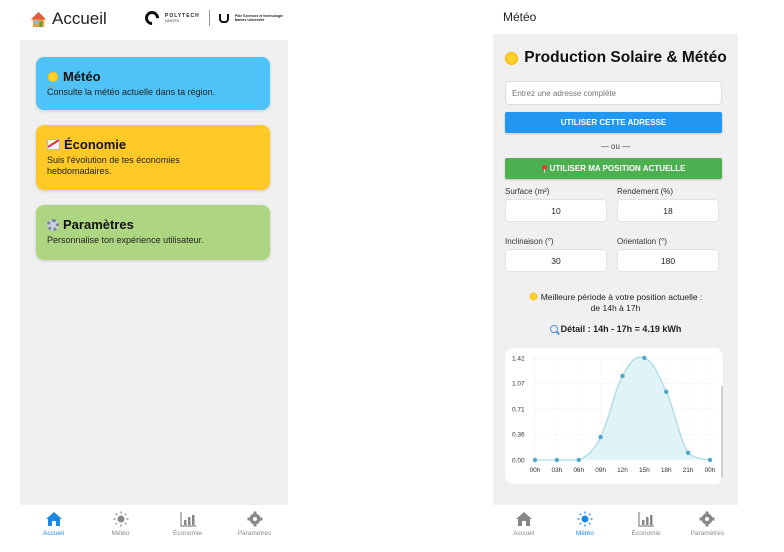 Image resolution: width=784 pixels, height=552 pixels. I want to click on rendement-field: Rendement (%), so click(668, 204).